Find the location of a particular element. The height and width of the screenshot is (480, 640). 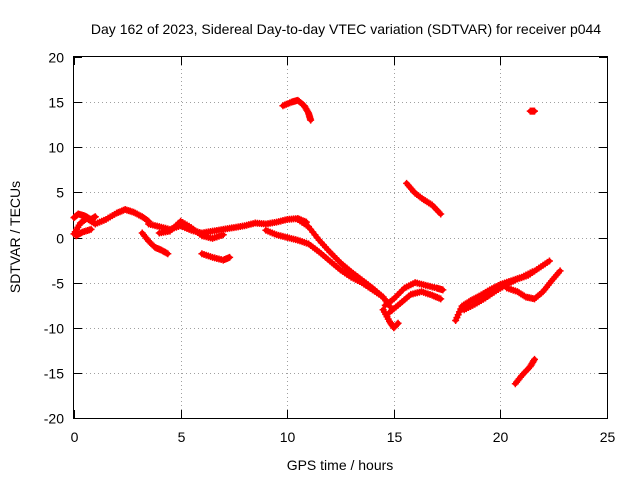

y-tick-label: 10 is located at coordinates (56, 148).